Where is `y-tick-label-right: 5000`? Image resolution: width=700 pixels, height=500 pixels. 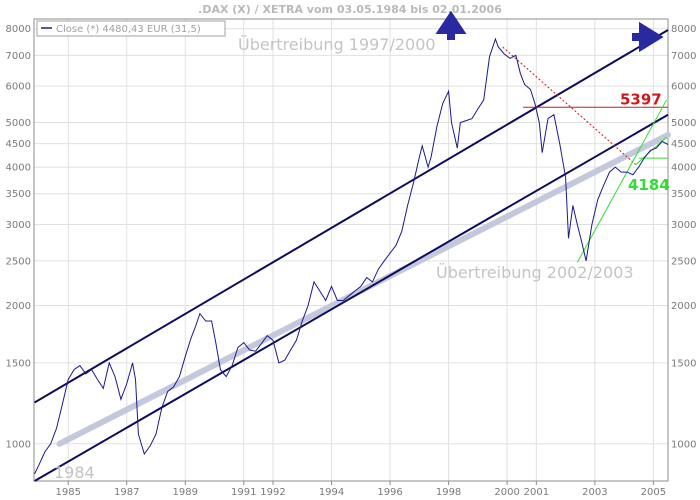 y-tick-label-right: 5000 is located at coordinates (683, 123).